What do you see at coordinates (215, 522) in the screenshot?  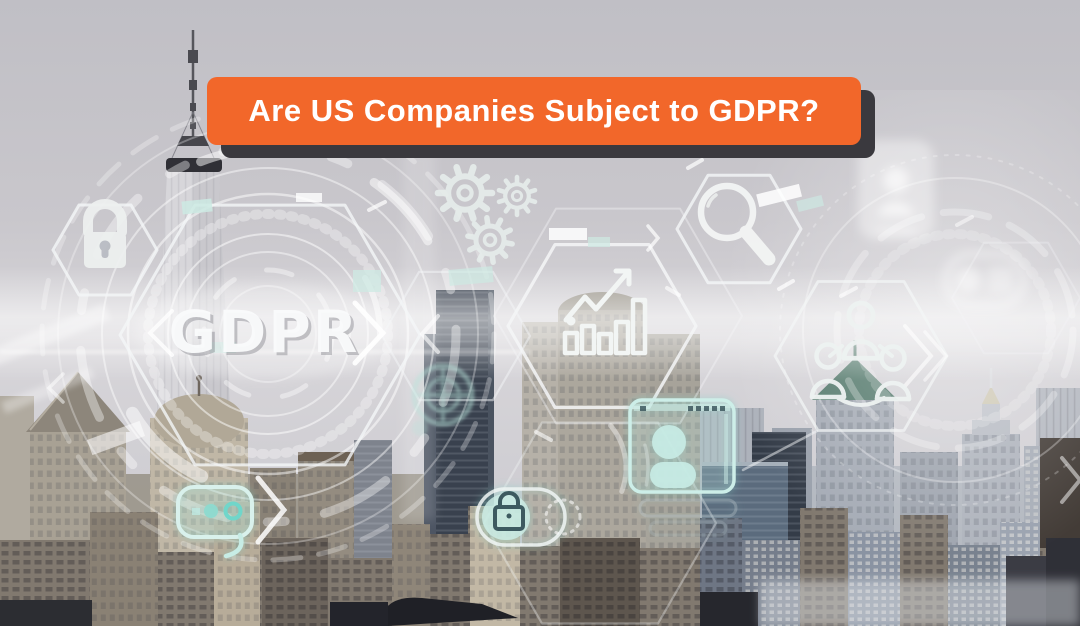 I see `chat-bubble-icon` at bounding box center [215, 522].